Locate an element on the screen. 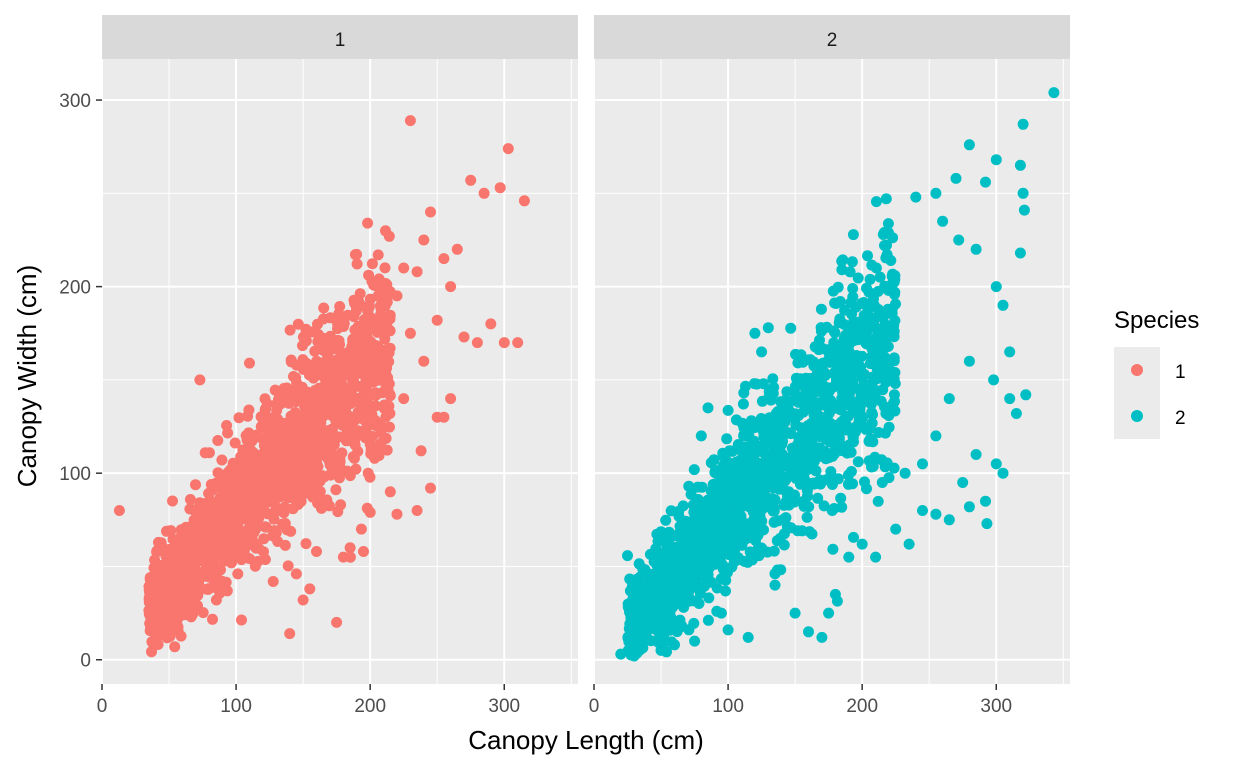 The height and width of the screenshot is (768, 1248). y-tick-label: 0 is located at coordinates (85, 661).